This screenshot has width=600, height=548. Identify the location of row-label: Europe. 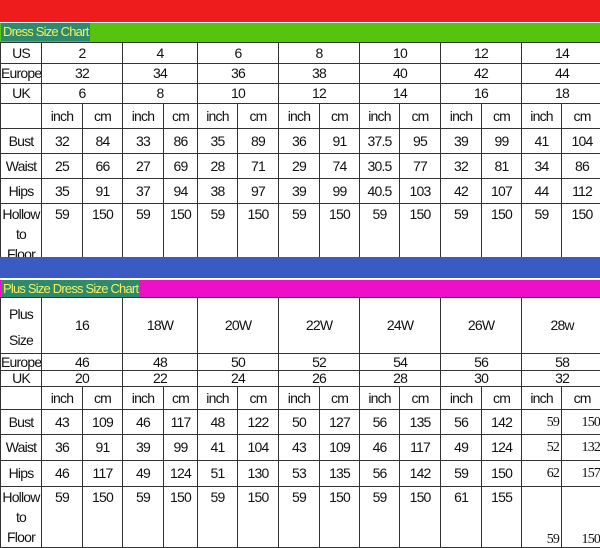
(21, 74).